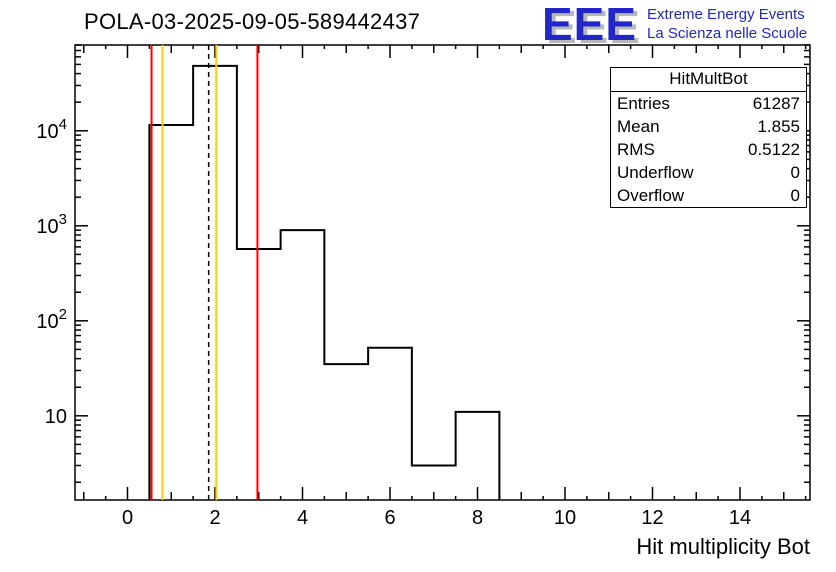 The image size is (836, 572). Describe the element at coordinates (51, 224) in the screenshot. I see `y-tick-label: 10³` at that location.